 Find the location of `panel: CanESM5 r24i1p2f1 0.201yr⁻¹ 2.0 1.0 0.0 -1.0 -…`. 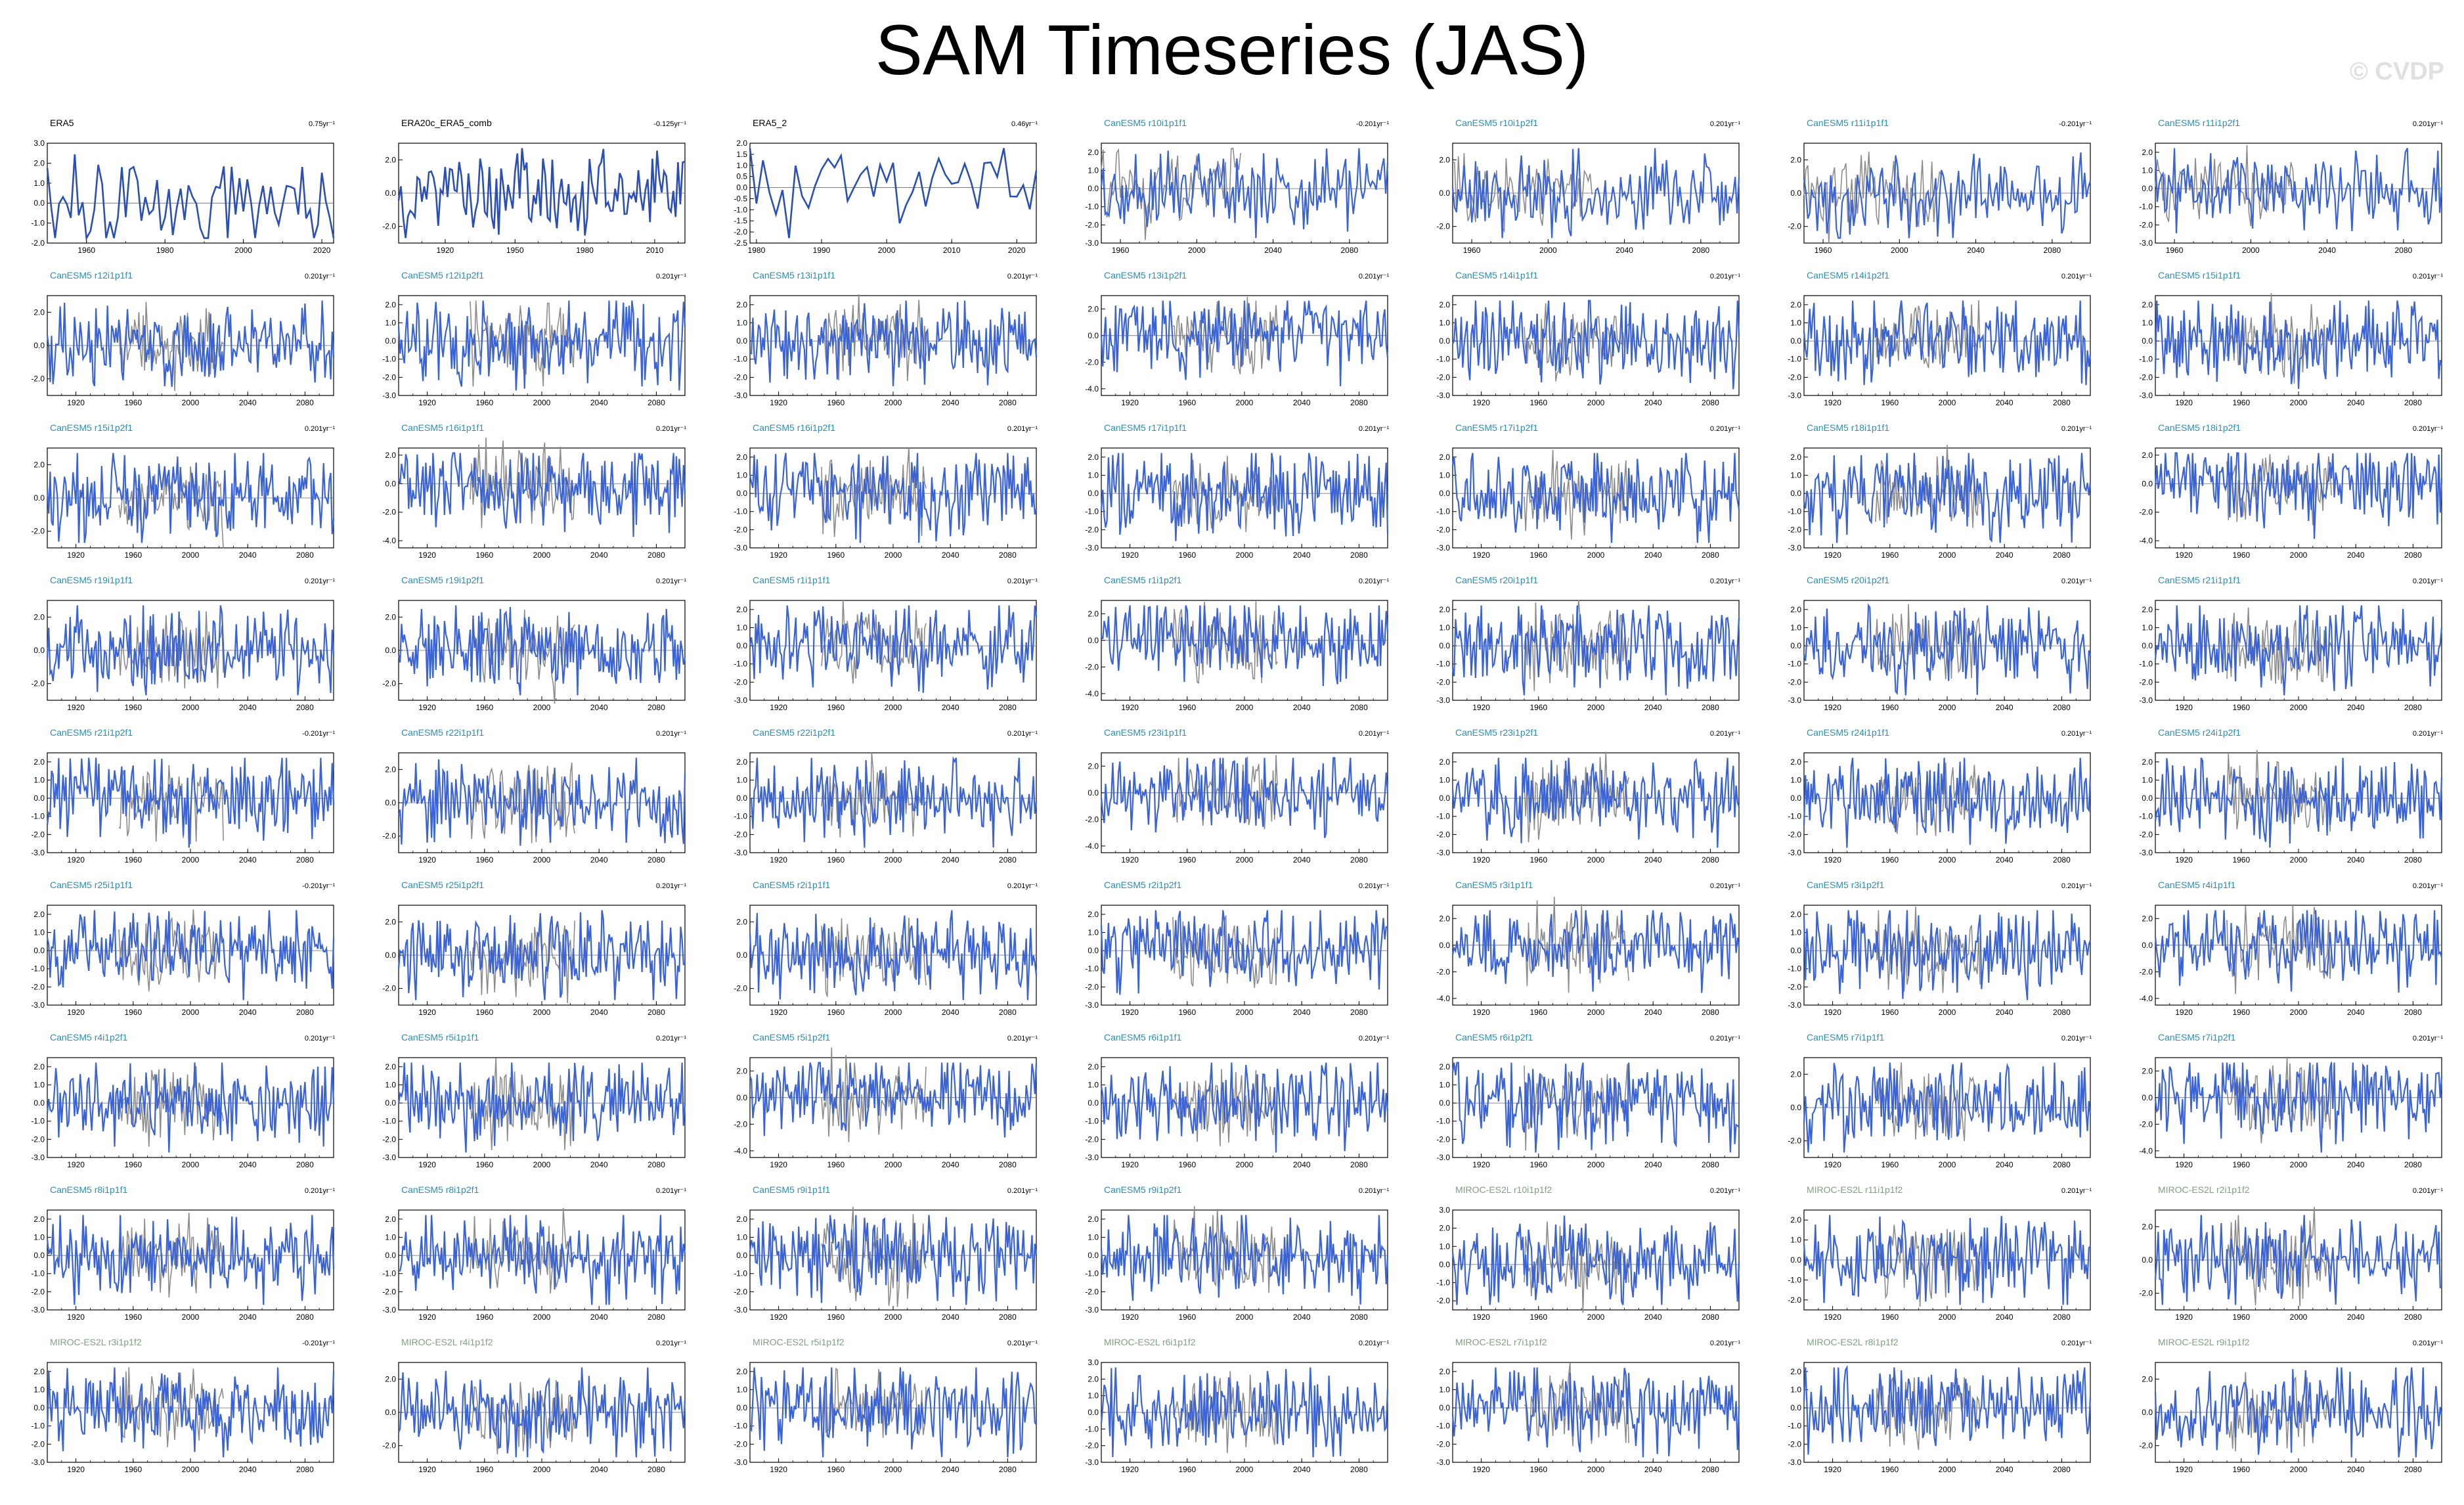

panel: CanESM5 r24i1p2f1 0.201yr⁻¹ 2.0 1.0 0.0 -1.0 -… is located at coordinates (2285, 798).